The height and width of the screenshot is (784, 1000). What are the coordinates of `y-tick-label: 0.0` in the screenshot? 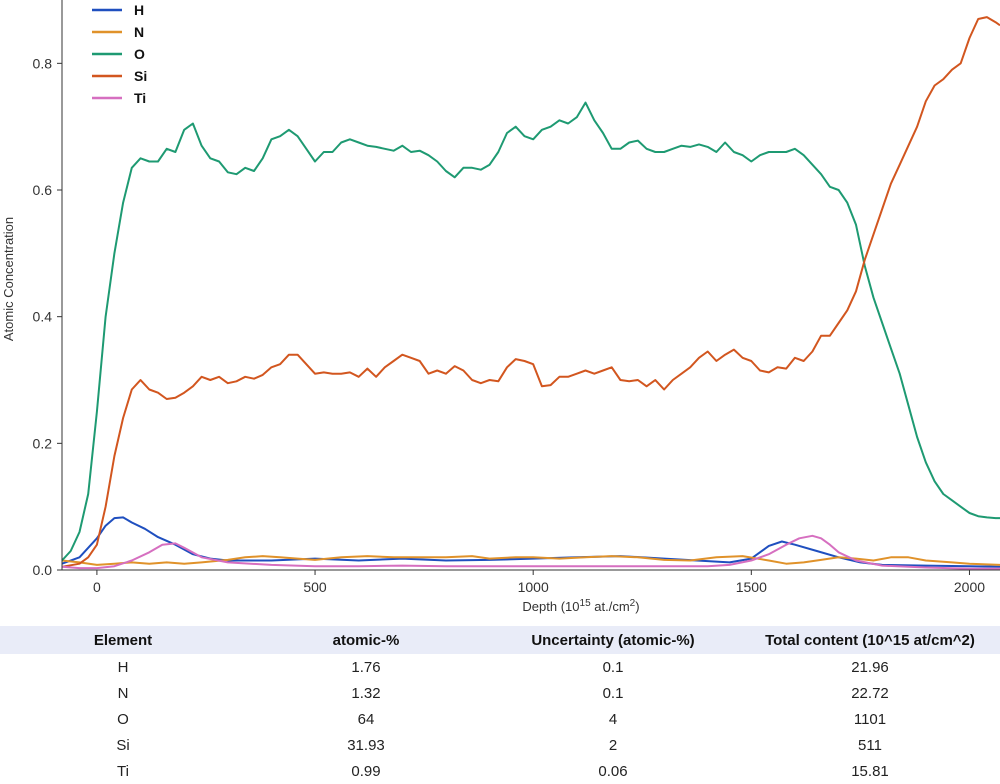 It's located at (43, 570).